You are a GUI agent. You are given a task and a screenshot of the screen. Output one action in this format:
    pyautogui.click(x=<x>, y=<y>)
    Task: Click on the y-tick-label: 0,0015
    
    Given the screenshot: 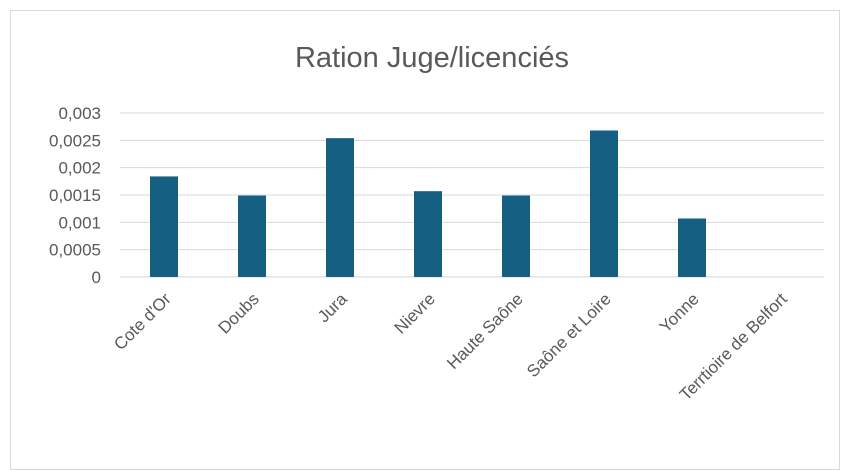 What is the action you would take?
    pyautogui.click(x=75, y=195)
    